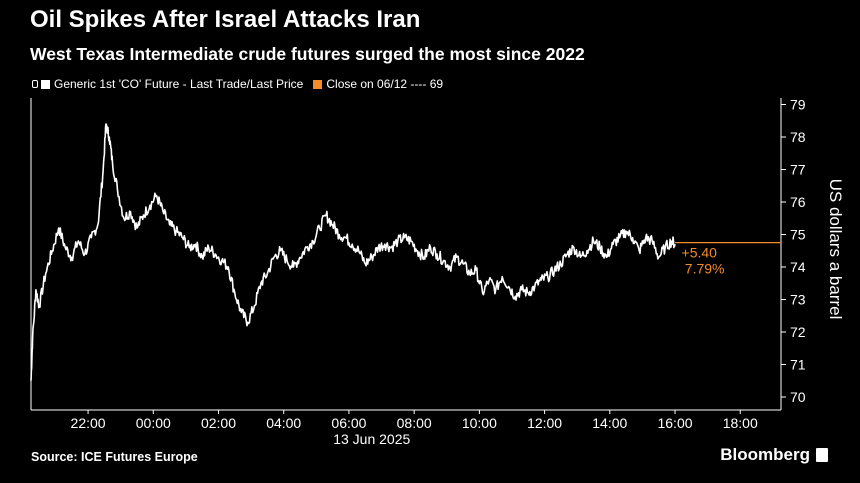 Image resolution: width=860 pixels, height=483 pixels. What do you see at coordinates (765, 454) in the screenshot?
I see `brand-label: Bloomberg` at bounding box center [765, 454].